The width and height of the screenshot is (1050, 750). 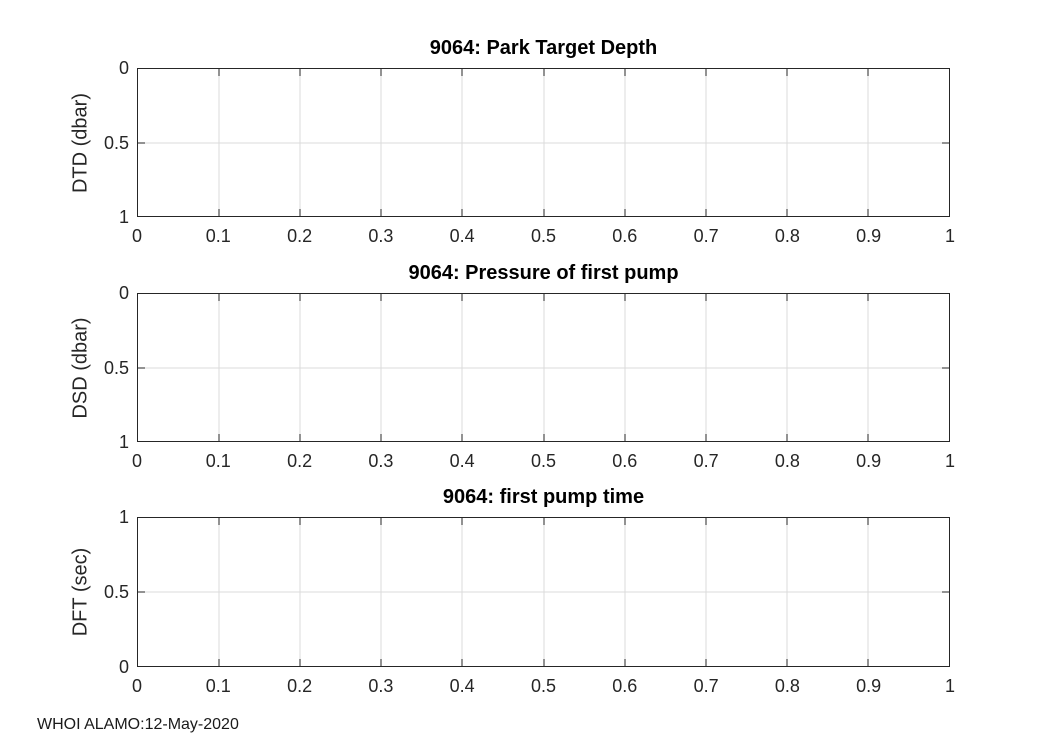 I want to click on x-tick-label: 0.6, so click(x=625, y=686).